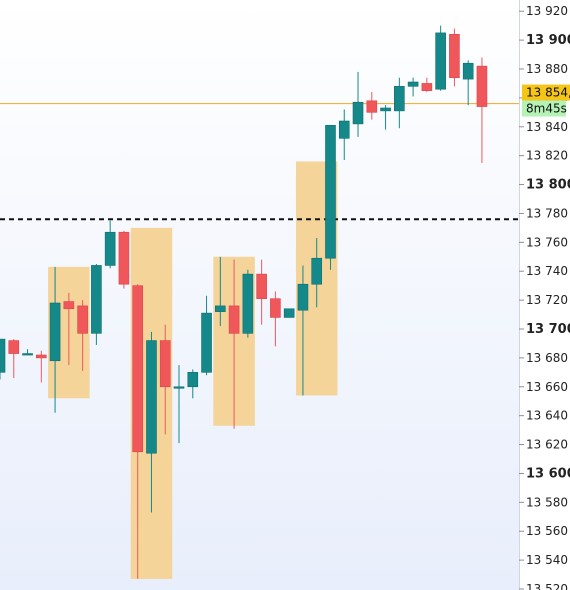 The width and height of the screenshot is (570, 590). What do you see at coordinates (547, 445) in the screenshot?
I see `y-tick-label: 13 620` at bounding box center [547, 445].